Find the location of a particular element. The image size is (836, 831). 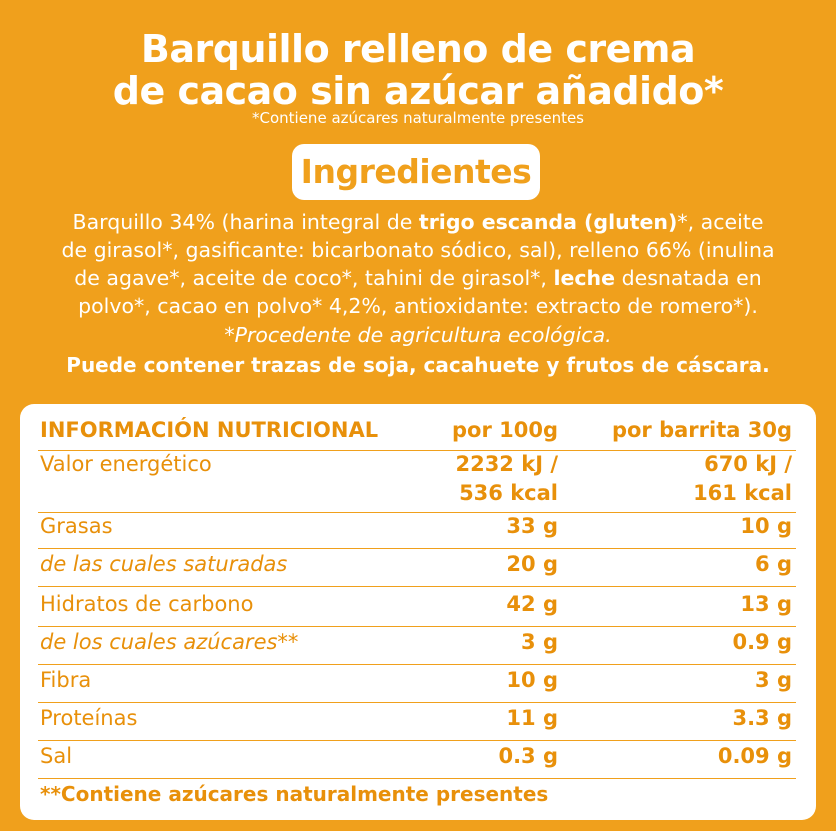

ingredients-text-part: Barquillo 34% (harina integral de is located at coordinates (245, 222).